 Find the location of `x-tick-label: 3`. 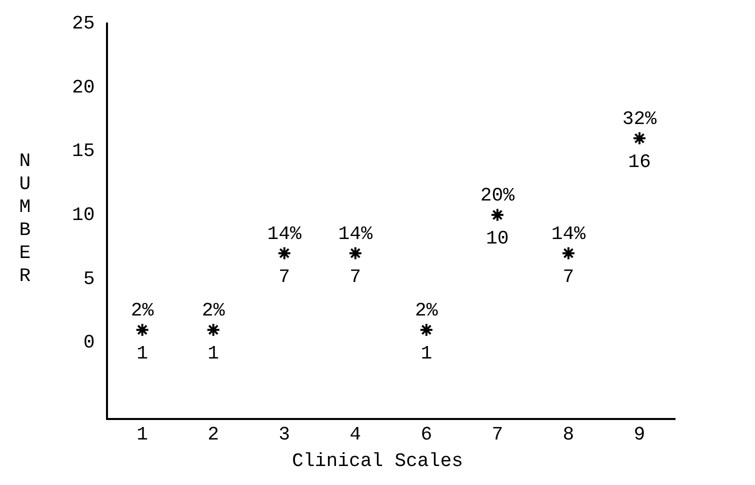

x-tick-label: 3 is located at coordinates (284, 435).